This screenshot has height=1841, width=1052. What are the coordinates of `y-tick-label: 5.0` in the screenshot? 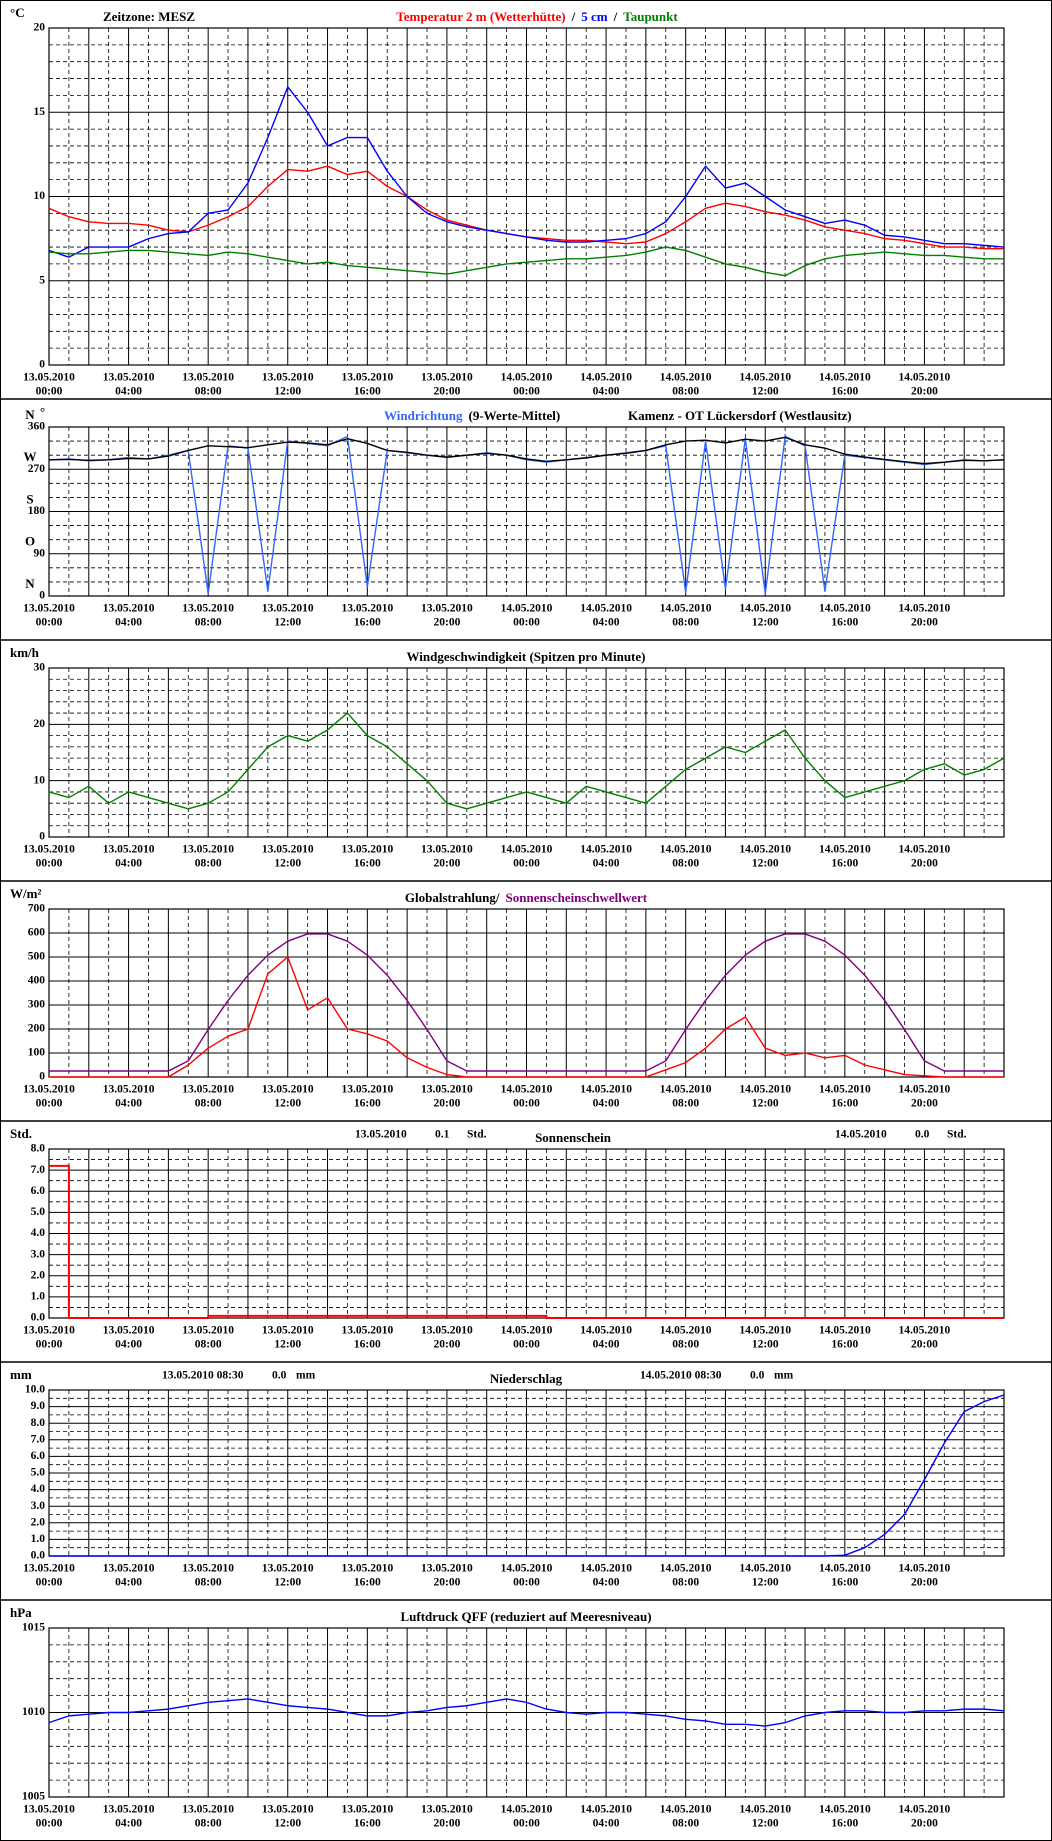 It's located at (38, 1473).